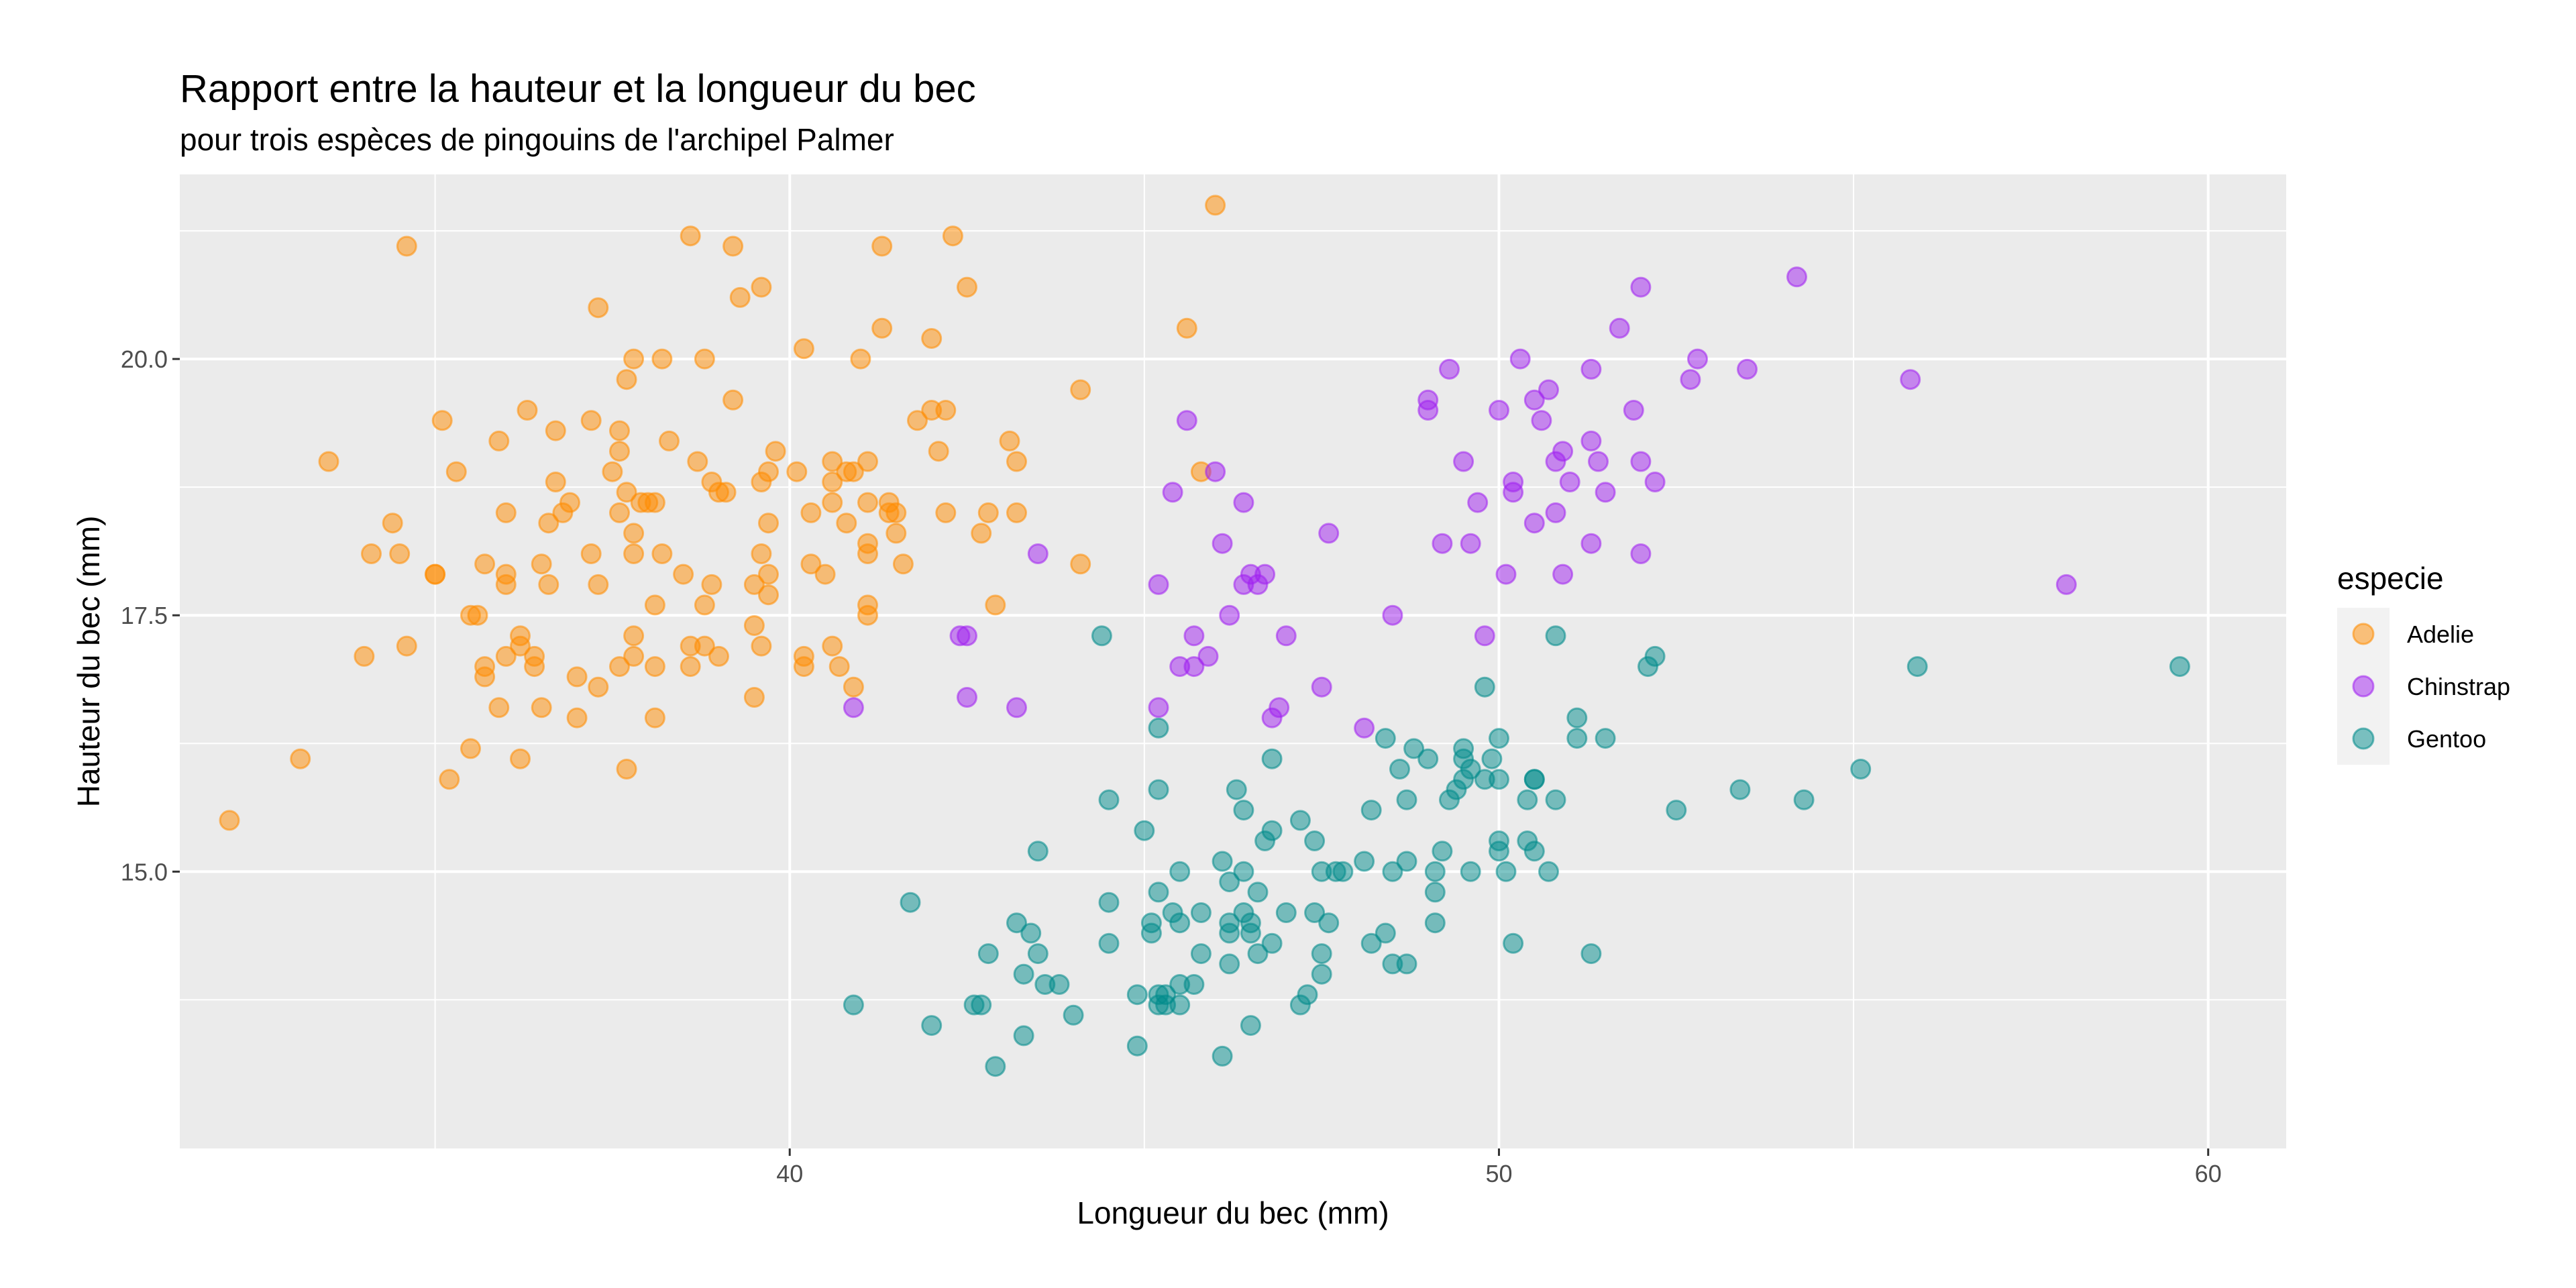 This screenshot has height=1288, width=2576. What do you see at coordinates (2423, 686) in the screenshot?
I see `legend-items: Adelie Chinstrap Gentoo` at bounding box center [2423, 686].